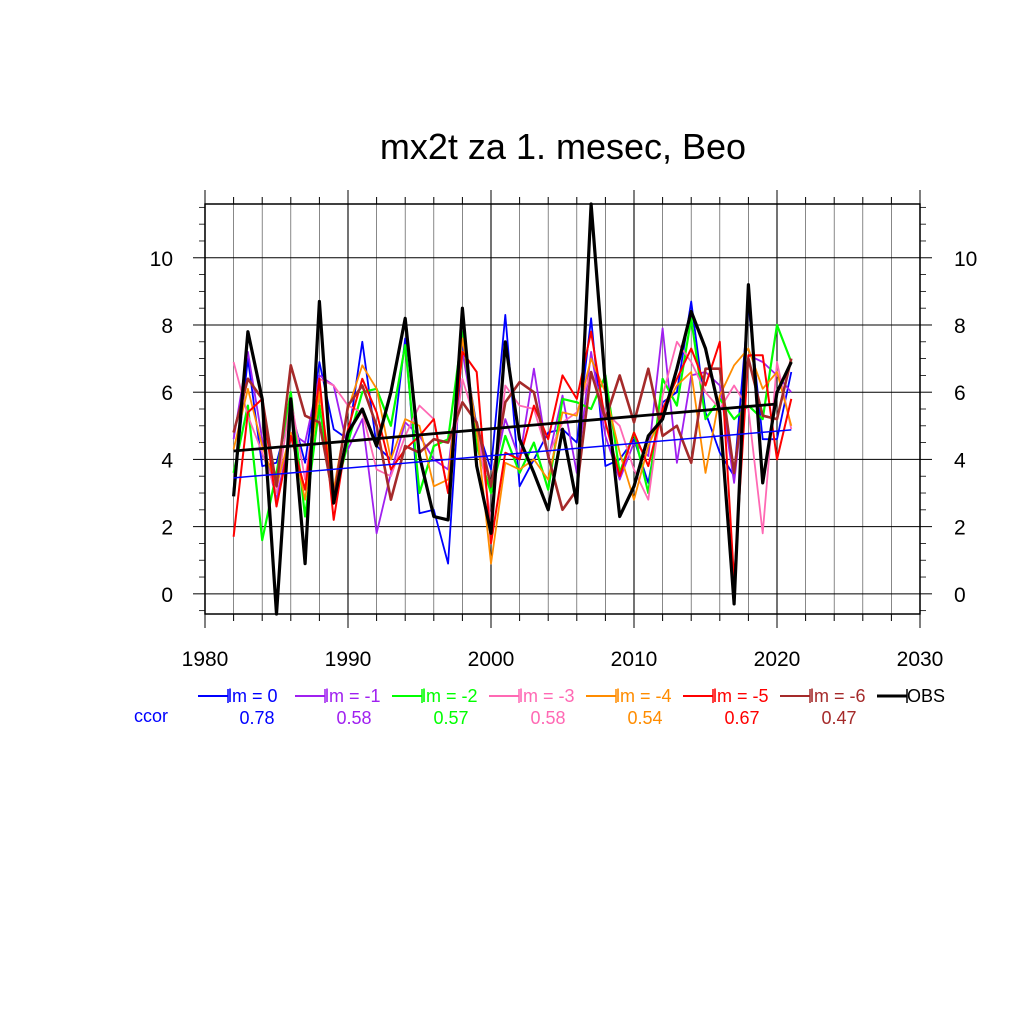  What do you see at coordinates (167, 528) in the screenshot?
I see `y-tick-label-left: 2` at bounding box center [167, 528].